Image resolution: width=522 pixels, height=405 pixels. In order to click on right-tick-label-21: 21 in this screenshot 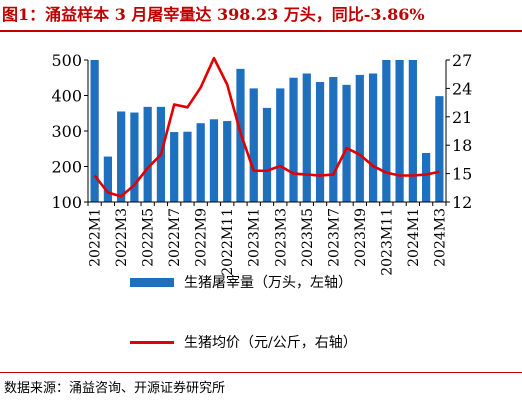, I will do `click(462, 117)`.